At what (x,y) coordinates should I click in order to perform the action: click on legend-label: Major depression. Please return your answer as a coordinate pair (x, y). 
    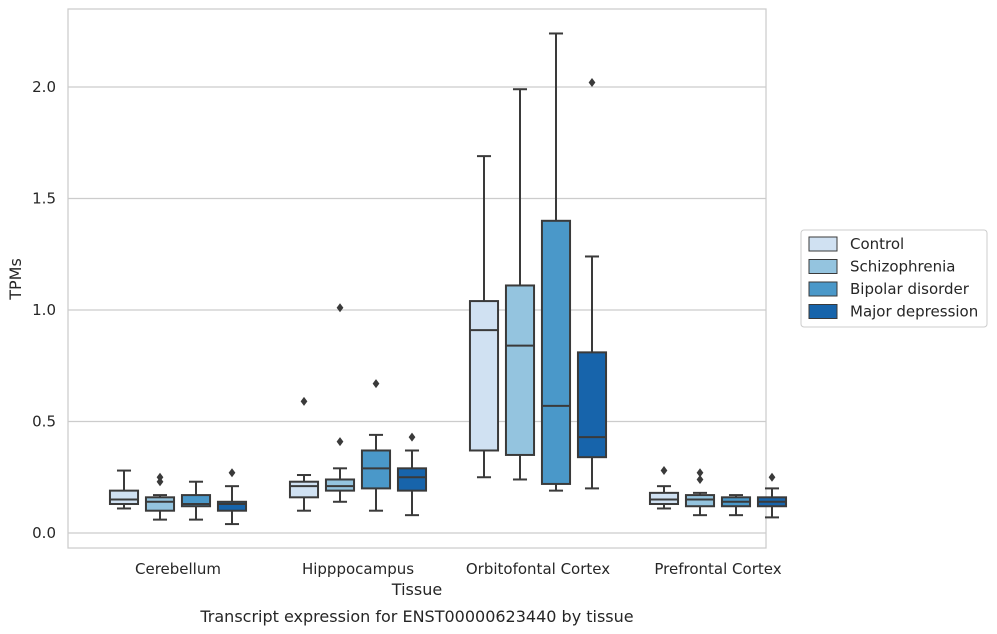
    Looking at the image, I should click on (914, 312).